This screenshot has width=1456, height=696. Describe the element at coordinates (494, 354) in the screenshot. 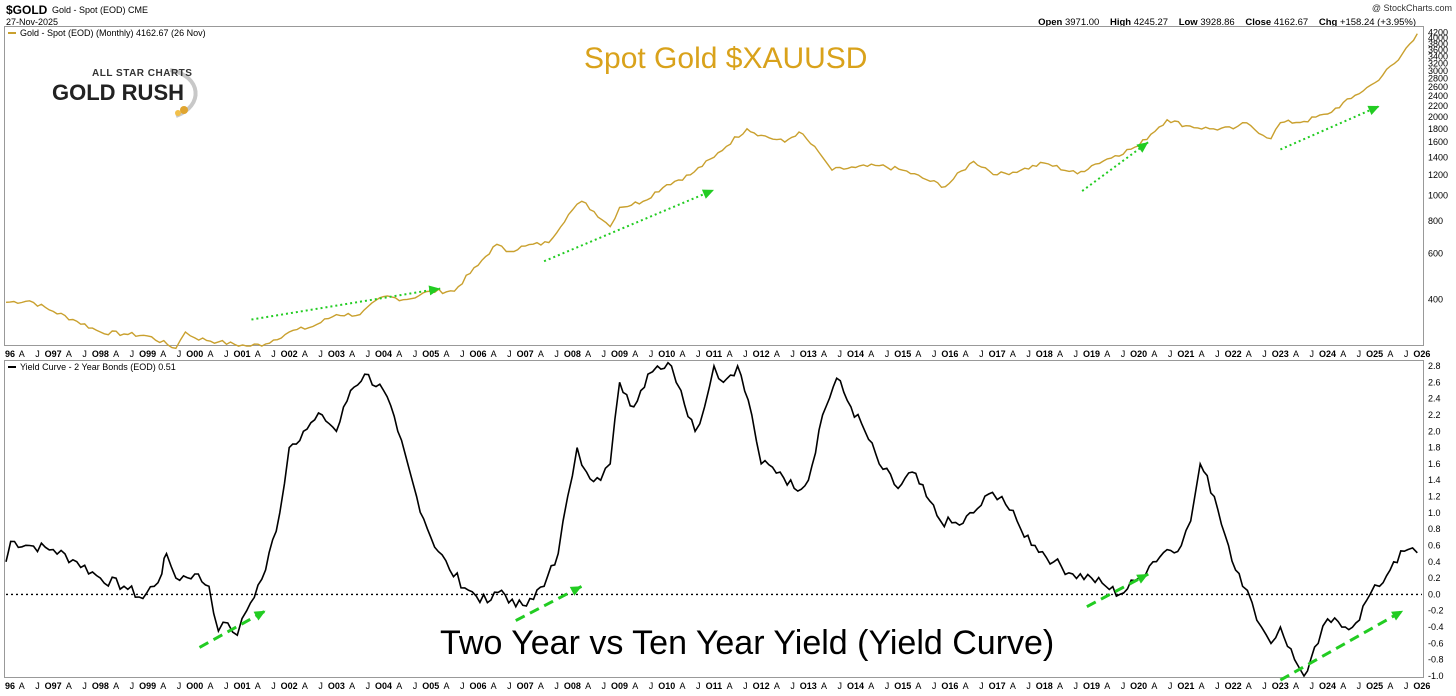

I see `gold-x-label-31: A` at that location.